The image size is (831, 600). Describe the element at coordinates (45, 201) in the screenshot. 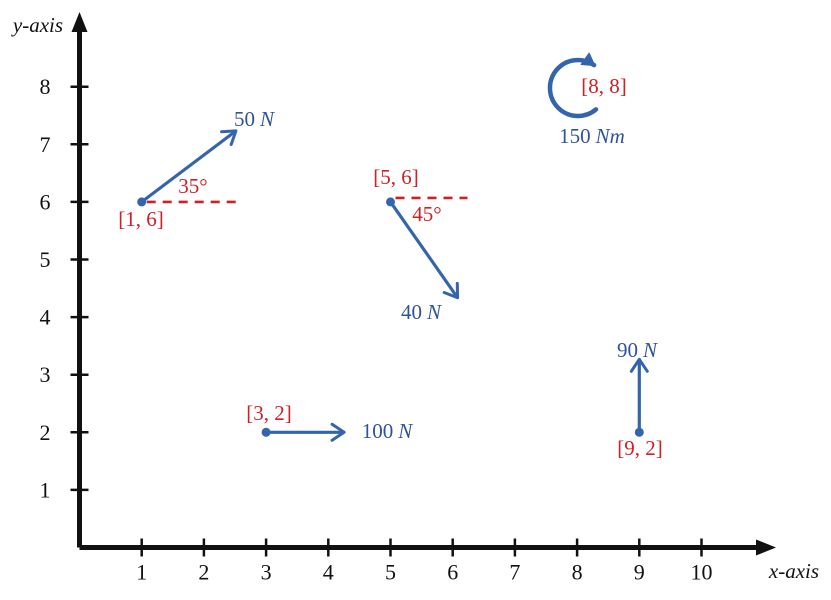

I see `y-tick-label: 6` at that location.